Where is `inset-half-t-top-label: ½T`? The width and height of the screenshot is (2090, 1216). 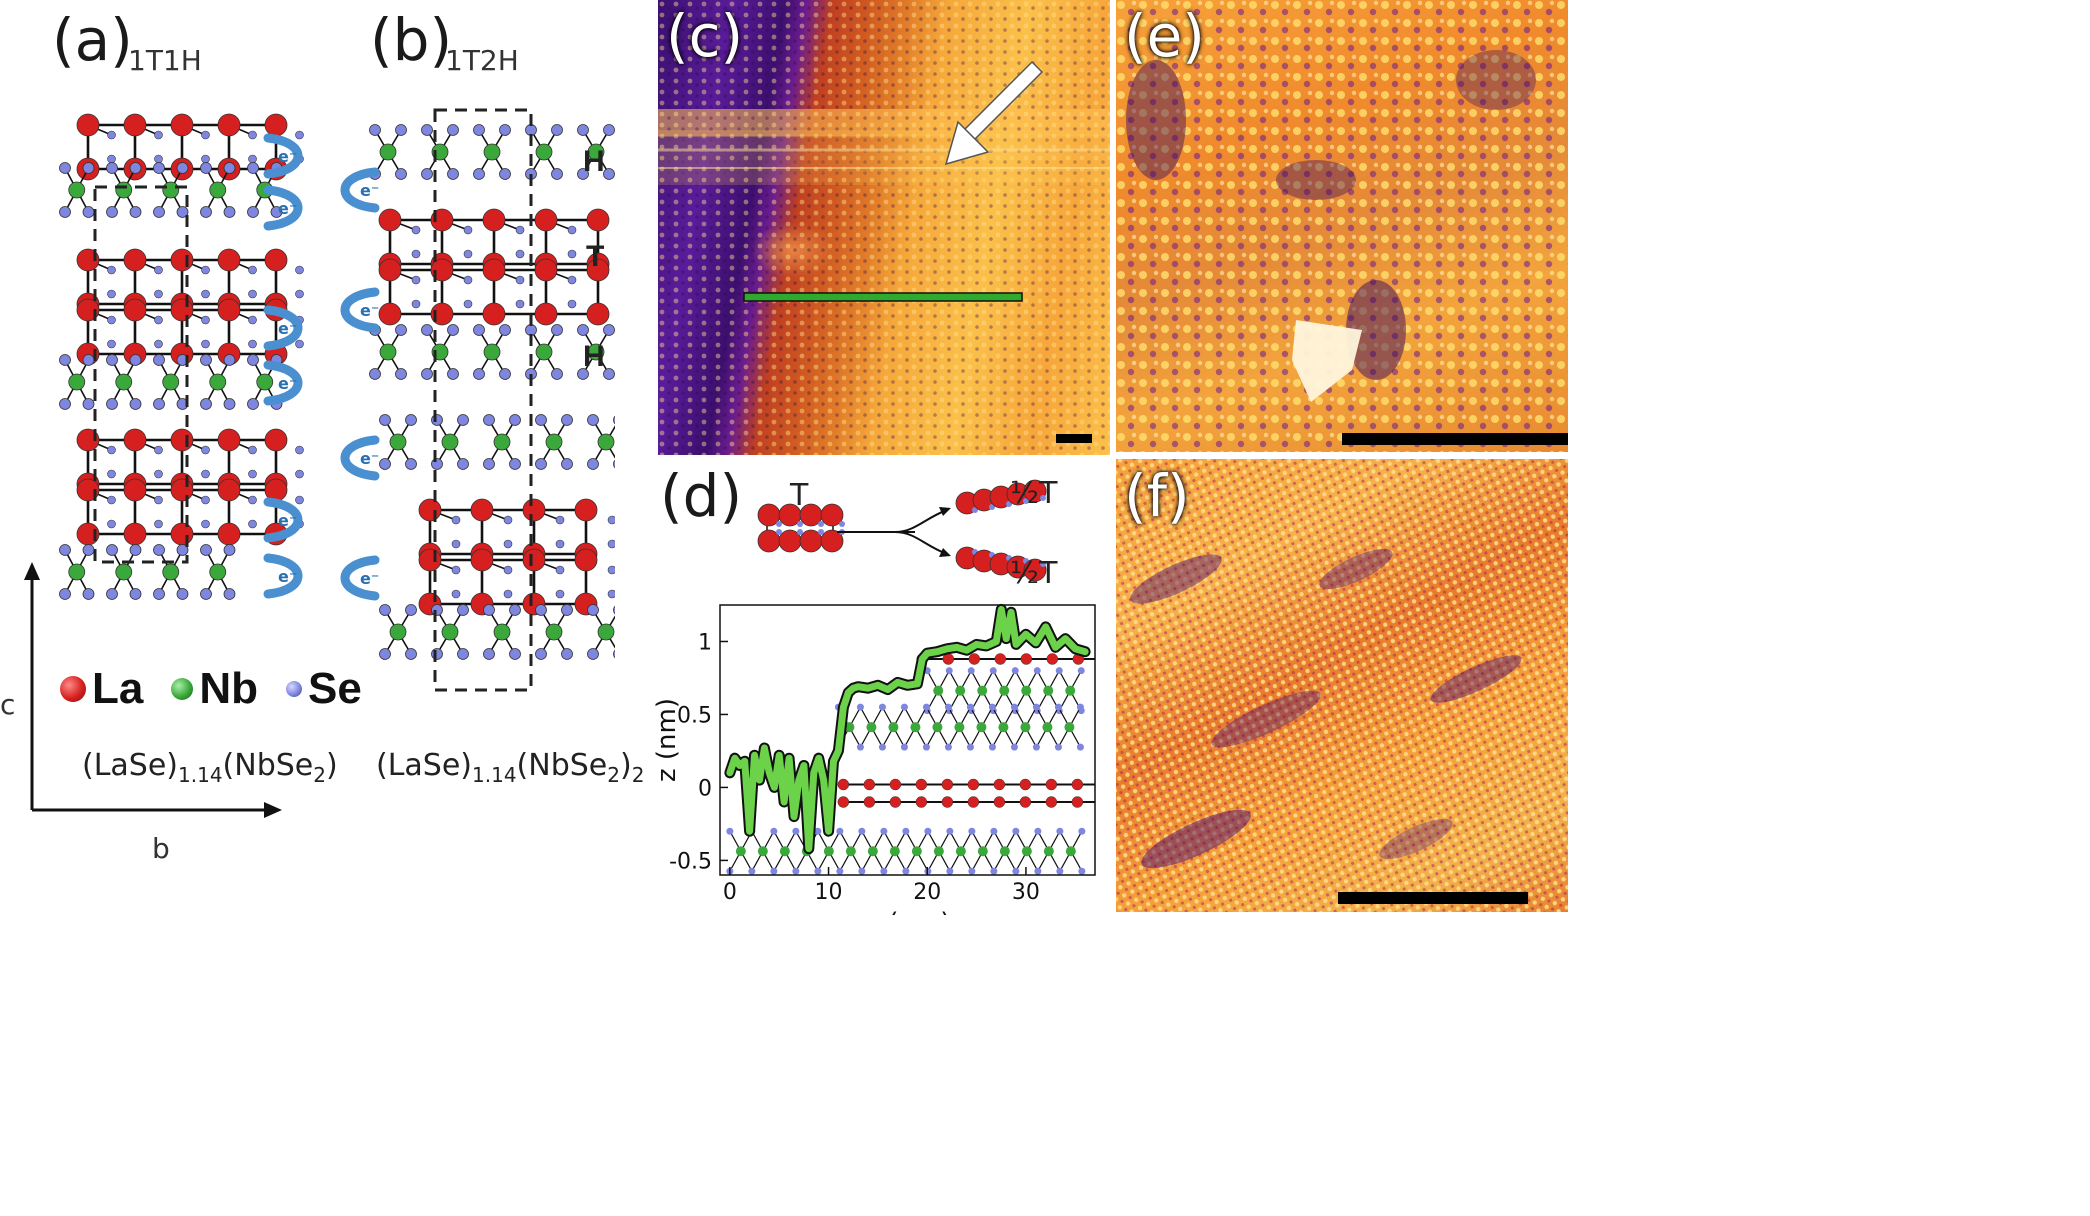 inset-half-t-top-label: ½T is located at coordinates (1034, 493).